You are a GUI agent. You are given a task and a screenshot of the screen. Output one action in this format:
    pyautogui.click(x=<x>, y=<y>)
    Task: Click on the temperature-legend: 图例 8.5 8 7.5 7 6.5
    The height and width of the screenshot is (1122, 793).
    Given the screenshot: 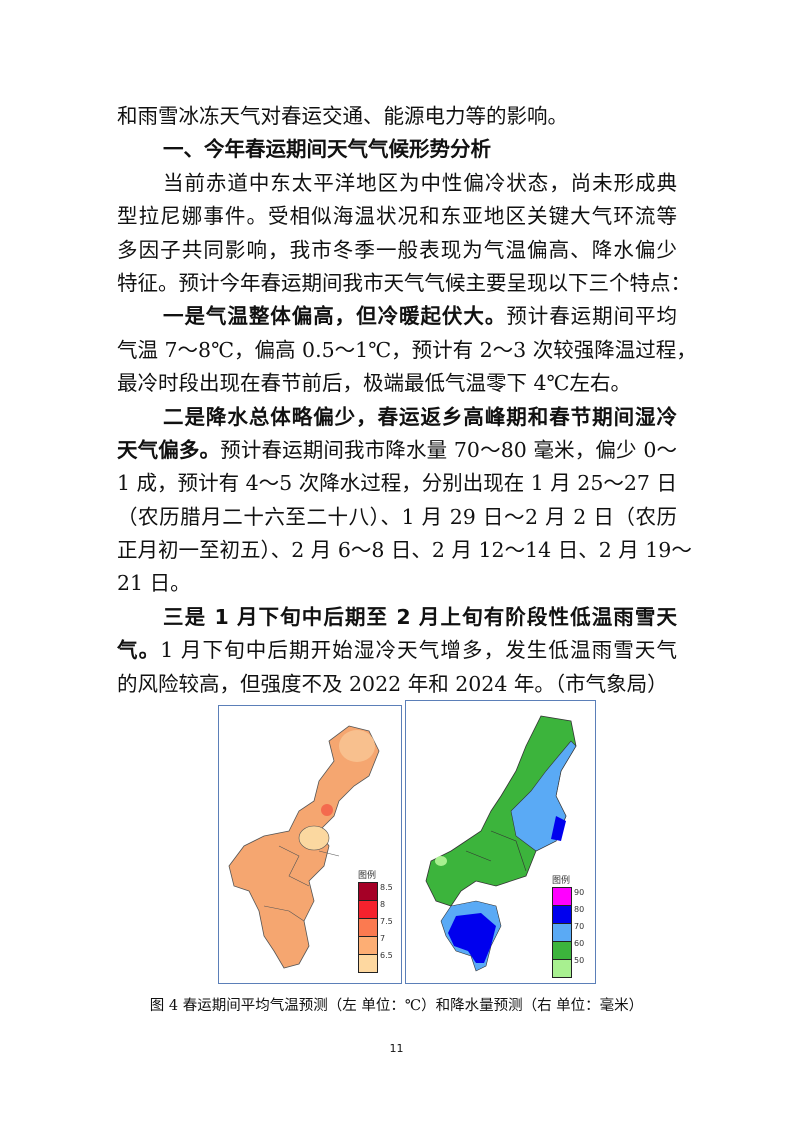 What is the action you would take?
    pyautogui.click(x=375, y=920)
    